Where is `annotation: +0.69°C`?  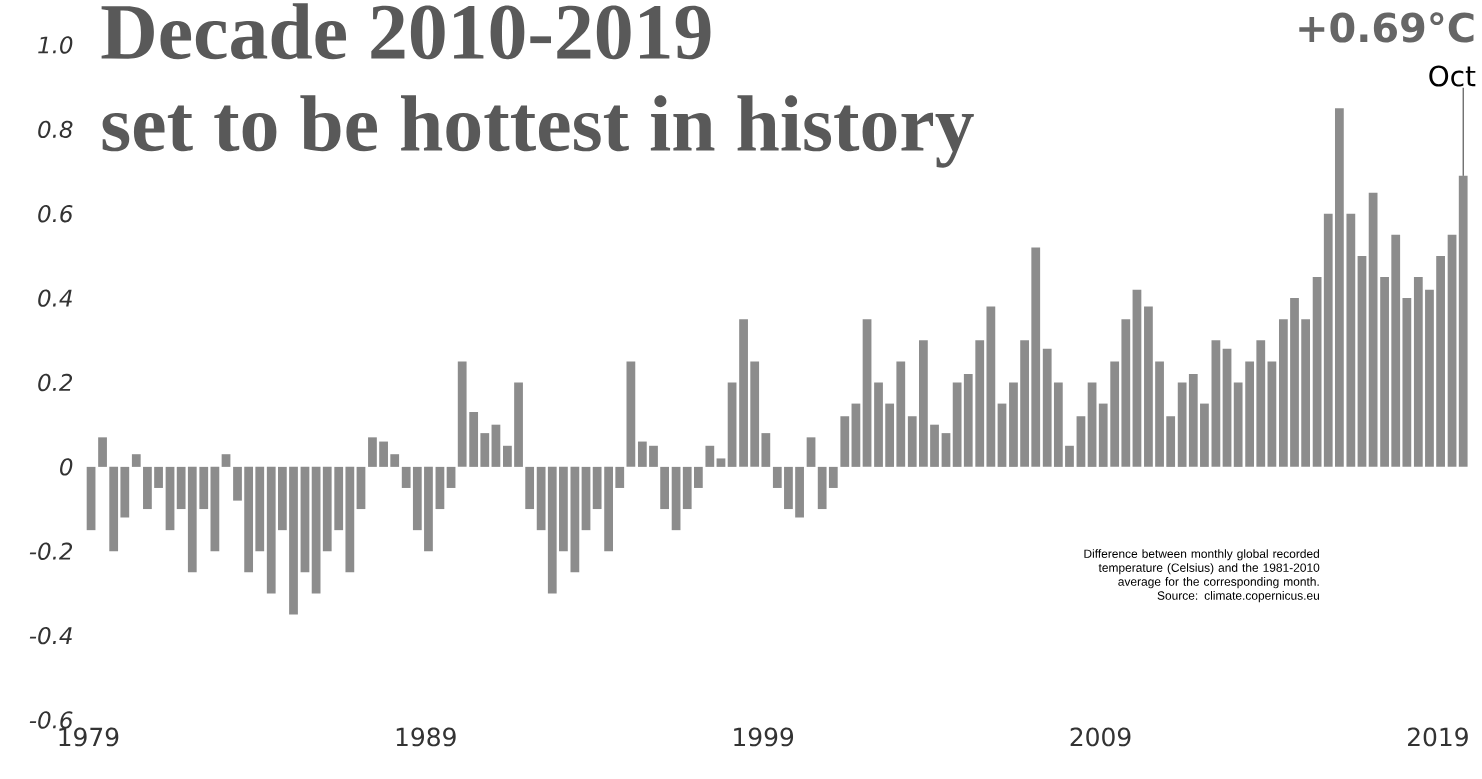 annotation: +0.69°C is located at coordinates (1386, 27).